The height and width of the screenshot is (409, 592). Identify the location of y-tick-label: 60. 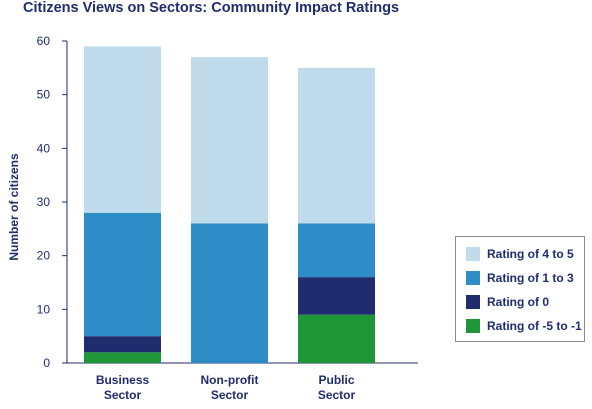
(44, 41).